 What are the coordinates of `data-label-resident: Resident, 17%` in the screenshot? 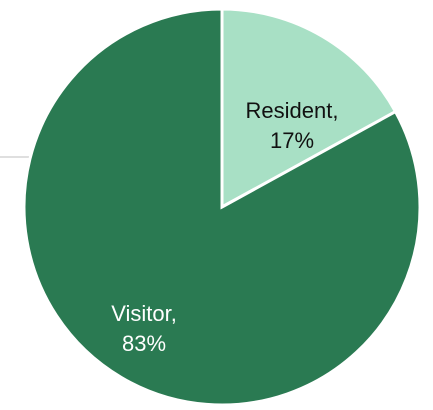 It's located at (292, 125).